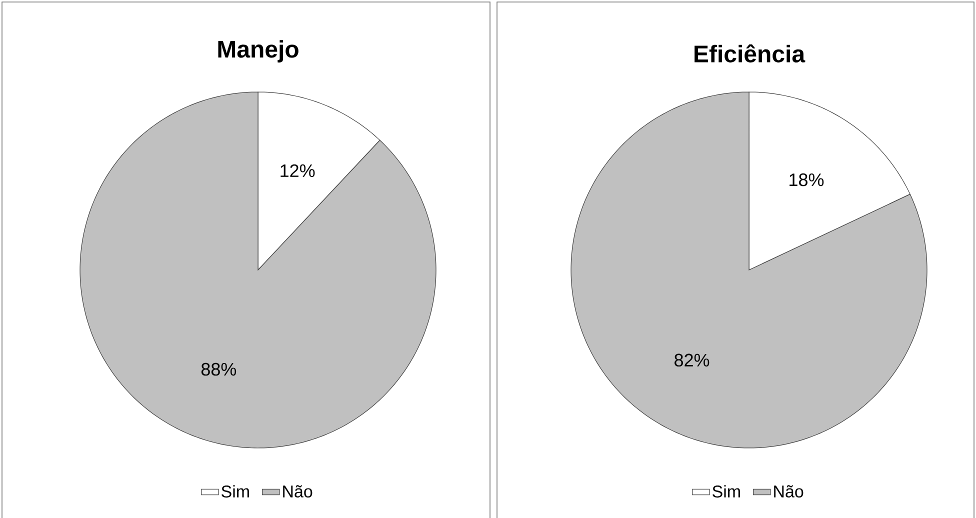 Image resolution: width=976 pixels, height=518 pixels. I want to click on data-label: 82%, so click(692, 360).